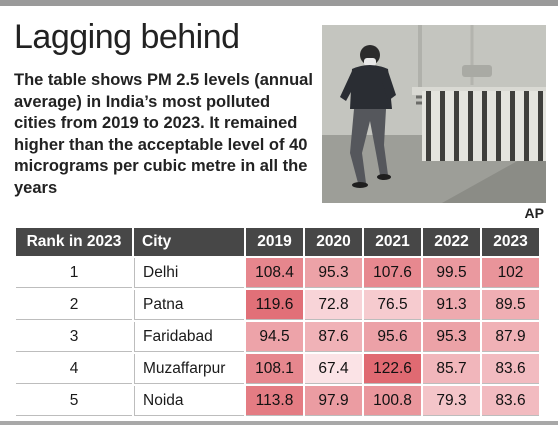  What do you see at coordinates (534, 213) in the screenshot?
I see `photo-credit: AP` at bounding box center [534, 213].